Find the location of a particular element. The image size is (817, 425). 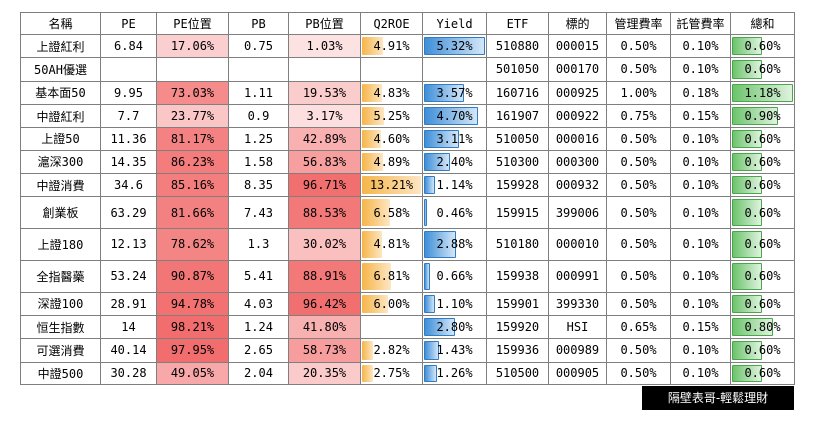

underlying-code-cell: 000300 is located at coordinates (577, 161).